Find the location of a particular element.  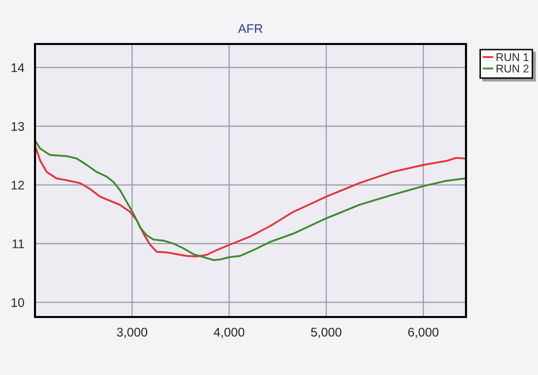

legend-label: RUN 2 is located at coordinates (512, 68).